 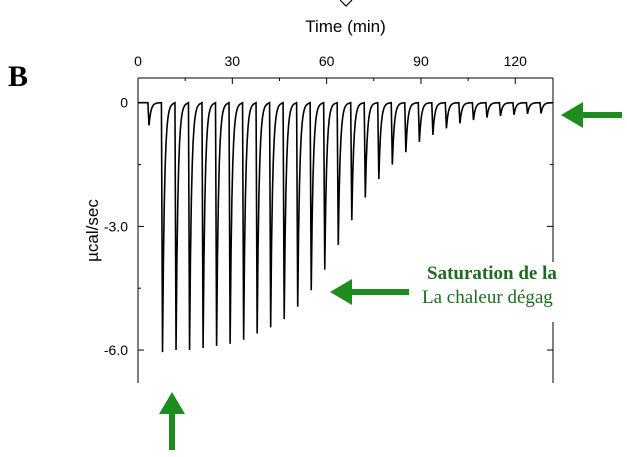 What do you see at coordinates (421, 61) in the screenshot?
I see `x-tick-label: 90` at bounding box center [421, 61].